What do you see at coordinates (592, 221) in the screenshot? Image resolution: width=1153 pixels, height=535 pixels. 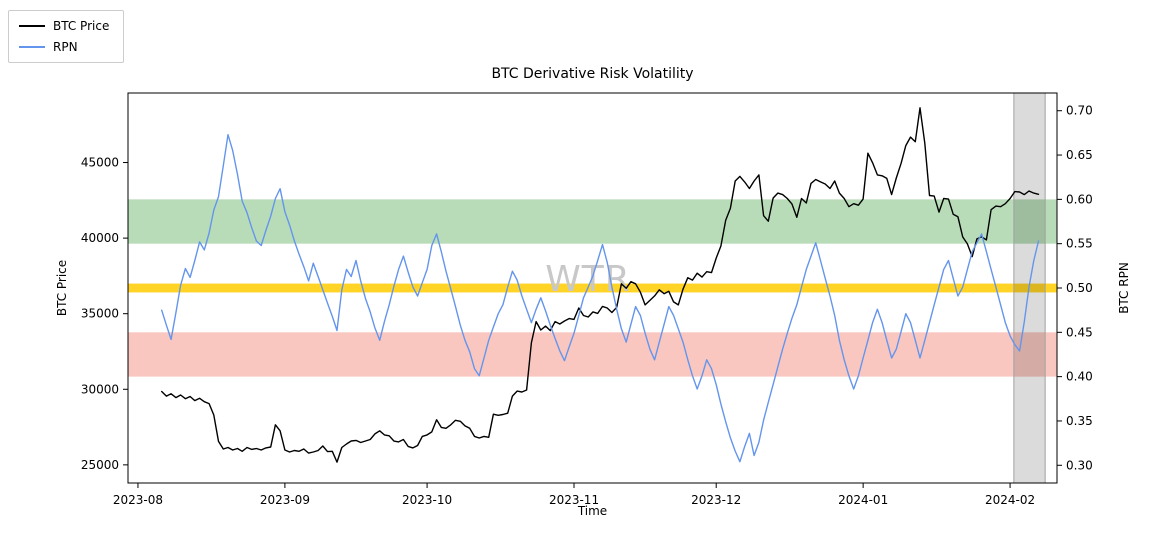 I see `band-green-zone` at bounding box center [592, 221].